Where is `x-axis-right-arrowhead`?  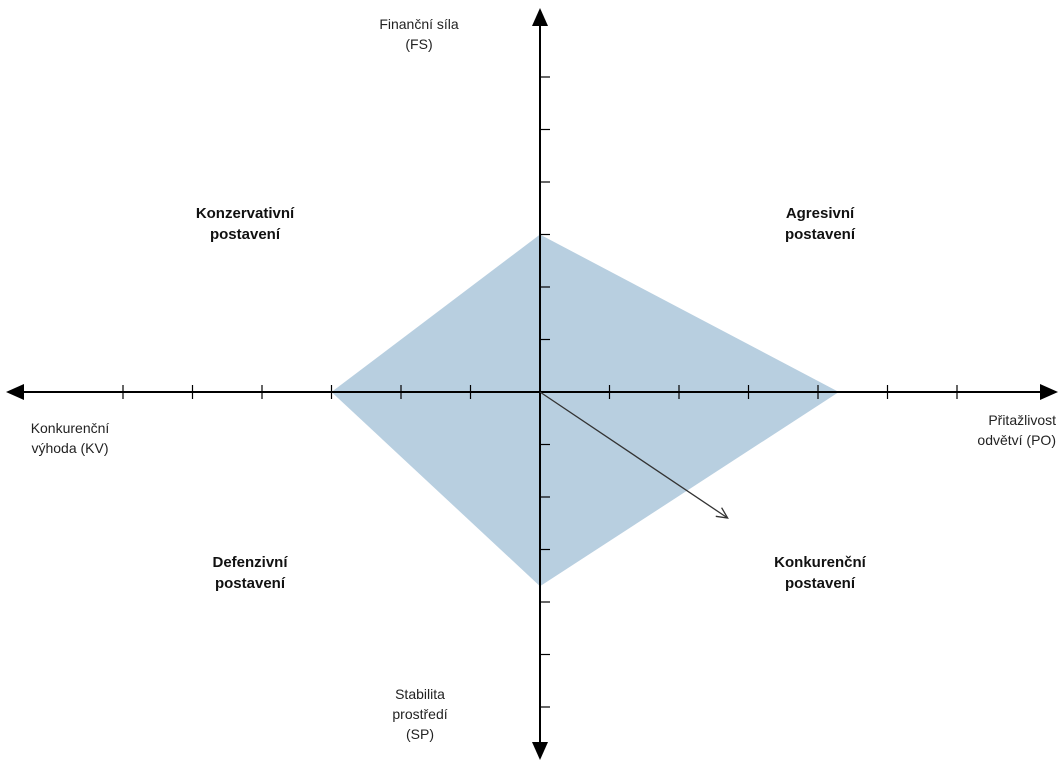 x-axis-right-arrowhead is located at coordinates (1049, 392).